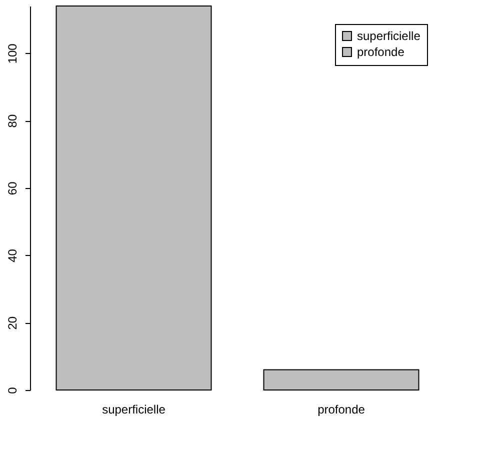 This screenshot has height=466, width=502. Describe the element at coordinates (13, 53) in the screenshot. I see `y-tick-label: 100` at that location.